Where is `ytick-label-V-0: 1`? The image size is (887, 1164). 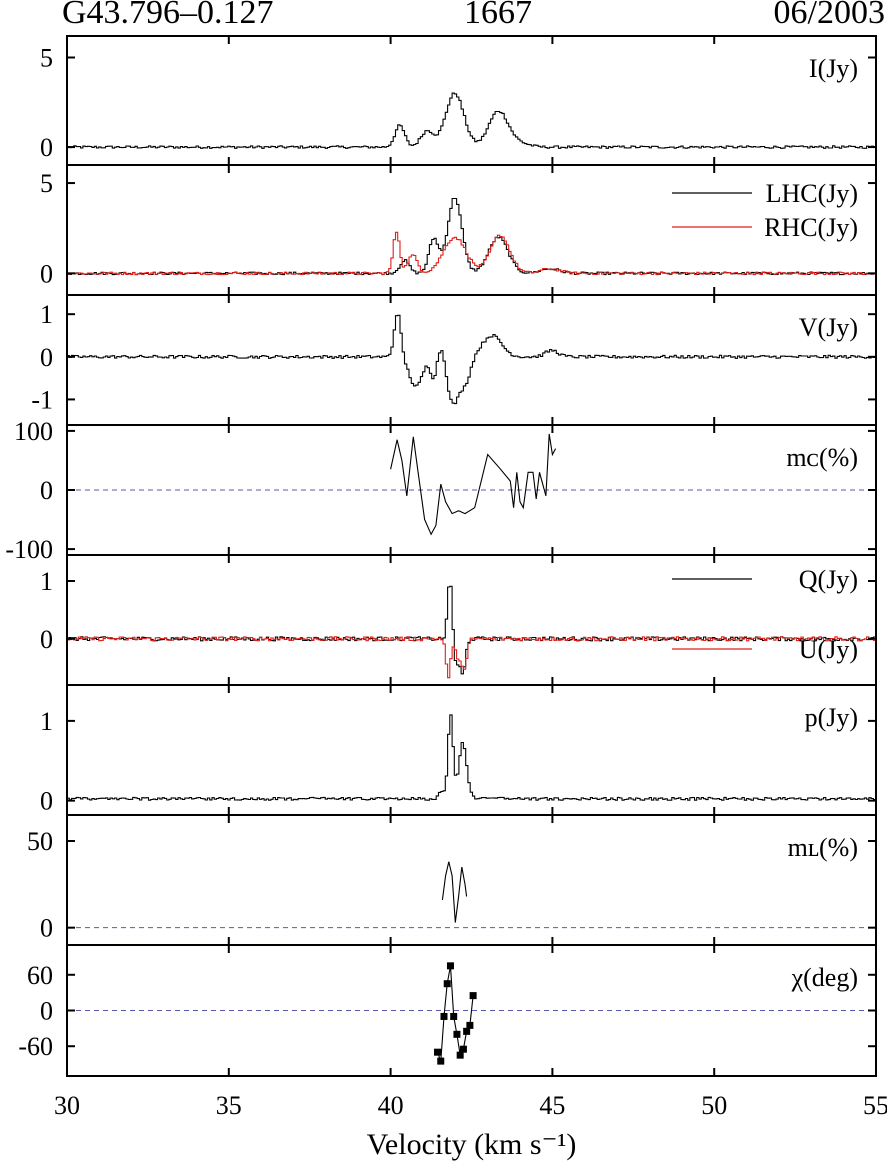 ytick-label-V-0: 1 is located at coordinates (46, 314).